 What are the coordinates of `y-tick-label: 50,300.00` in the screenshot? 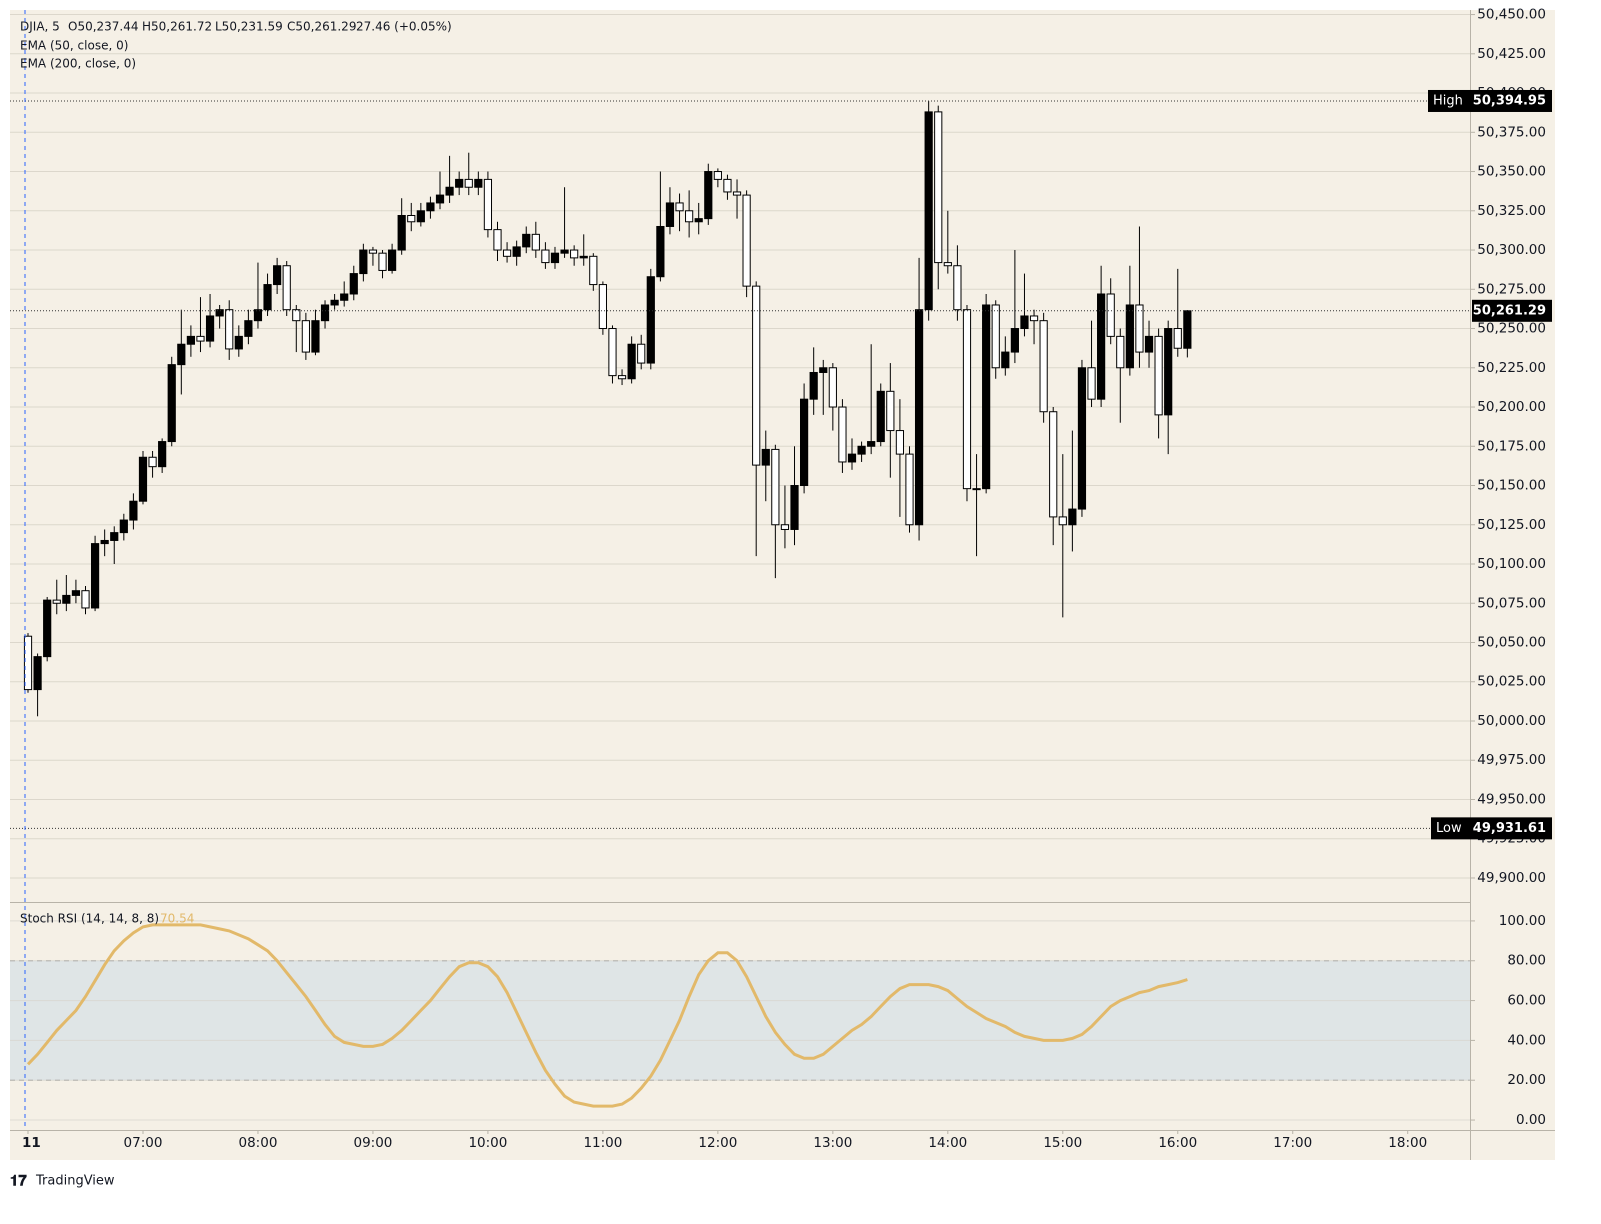 It's located at (1511, 250).